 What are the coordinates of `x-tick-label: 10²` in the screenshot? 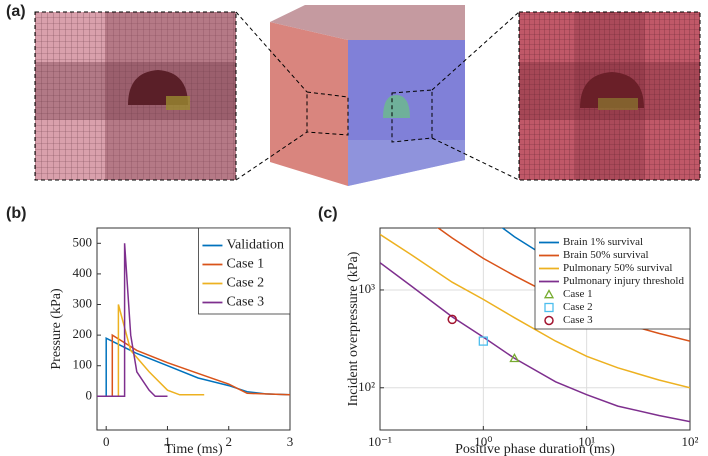 It's located at (690, 441).